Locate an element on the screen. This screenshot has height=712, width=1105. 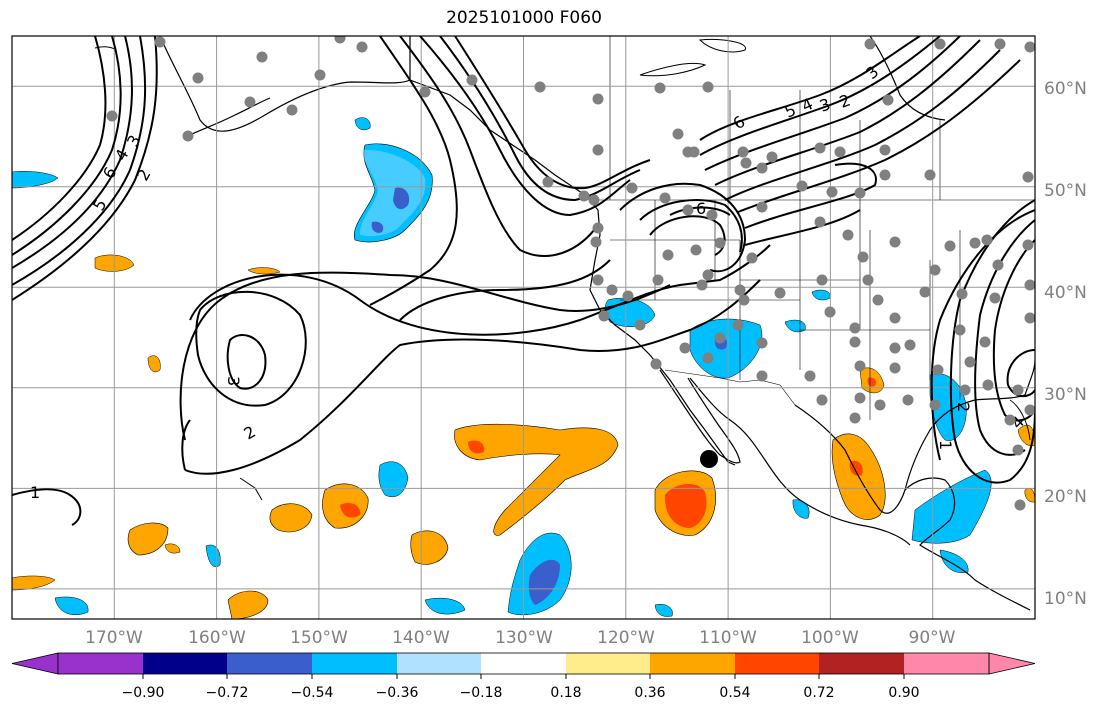
mexico-coast is located at coordinates (800, 461).